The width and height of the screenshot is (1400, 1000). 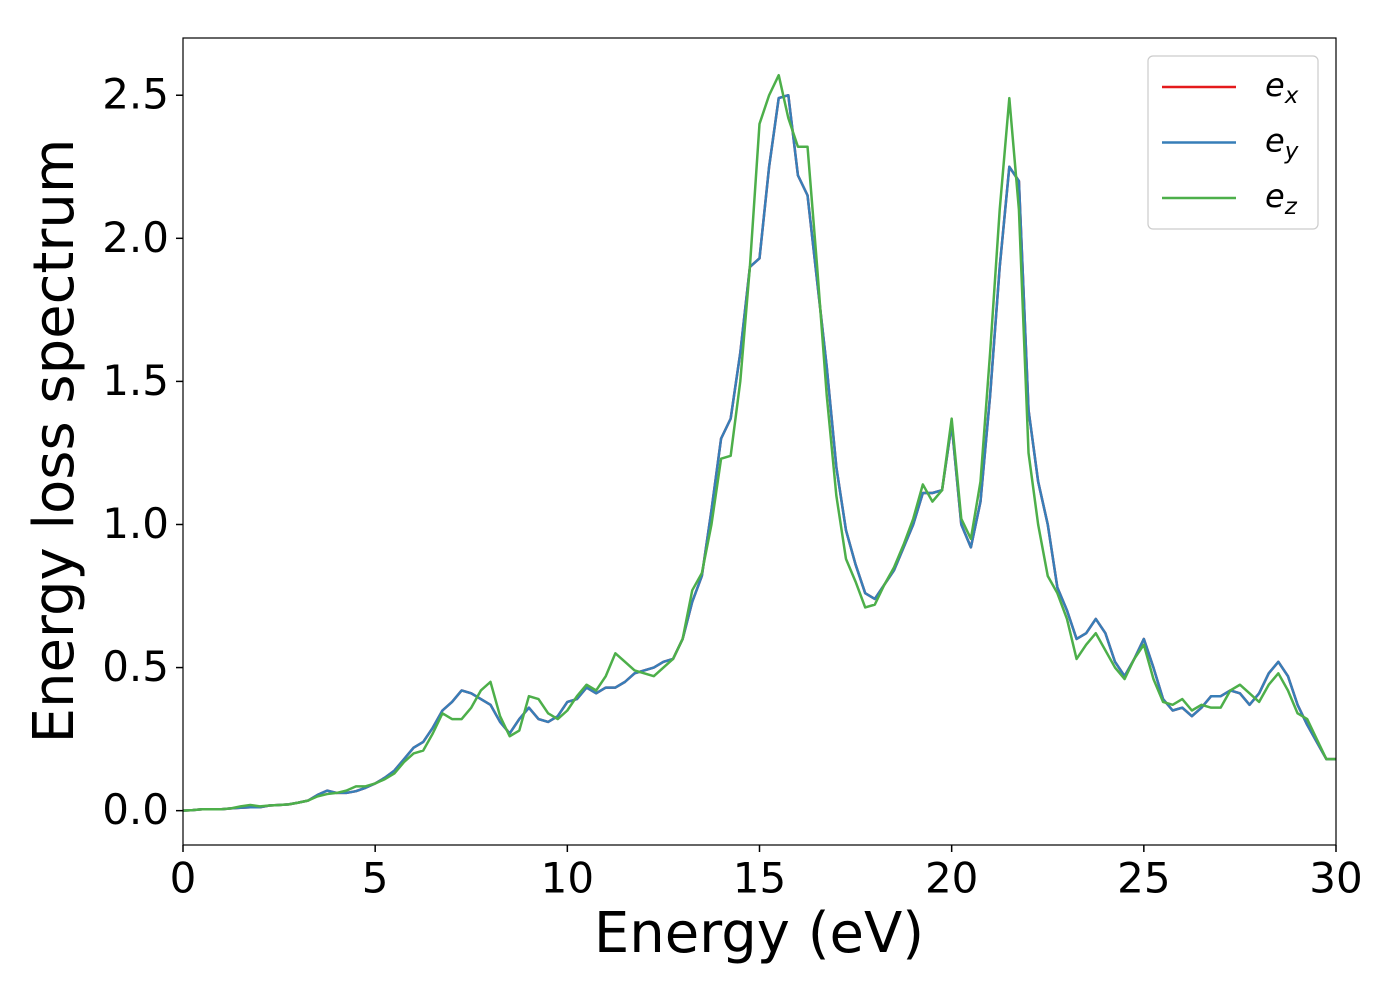 I want to click on x-tick-label: 30, so click(x=1335, y=878).